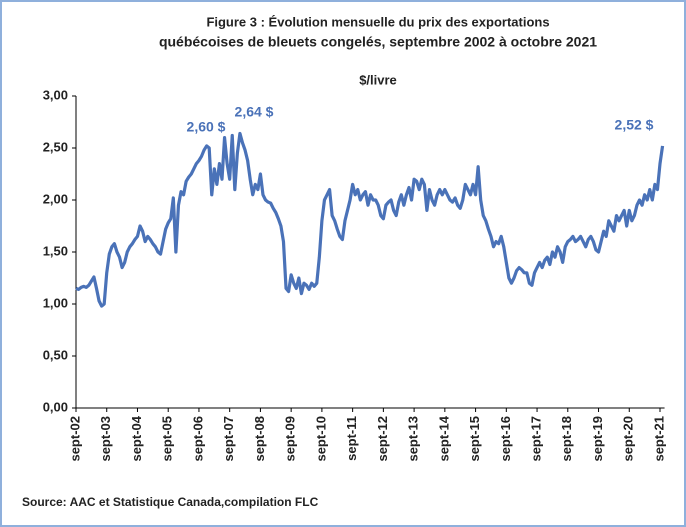 Image resolution: width=686 pixels, height=527 pixels. Describe the element at coordinates (378, 79) in the screenshot. I see `chart-subtitle: $/livre` at that location.